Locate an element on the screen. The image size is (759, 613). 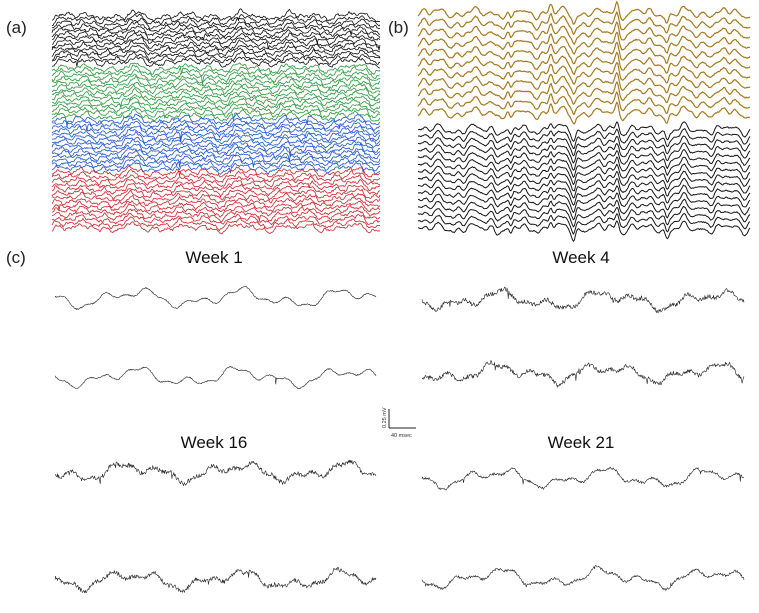
week-21-title: Week 21 is located at coordinates (581, 442).